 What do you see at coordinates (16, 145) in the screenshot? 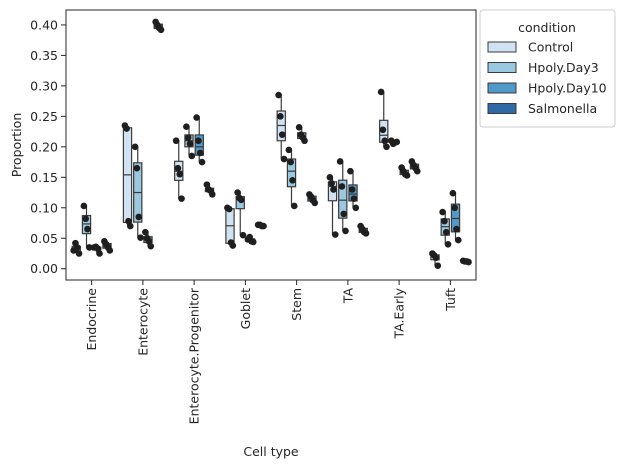
I see `y-axis-label: Proportion` at bounding box center [16, 145].